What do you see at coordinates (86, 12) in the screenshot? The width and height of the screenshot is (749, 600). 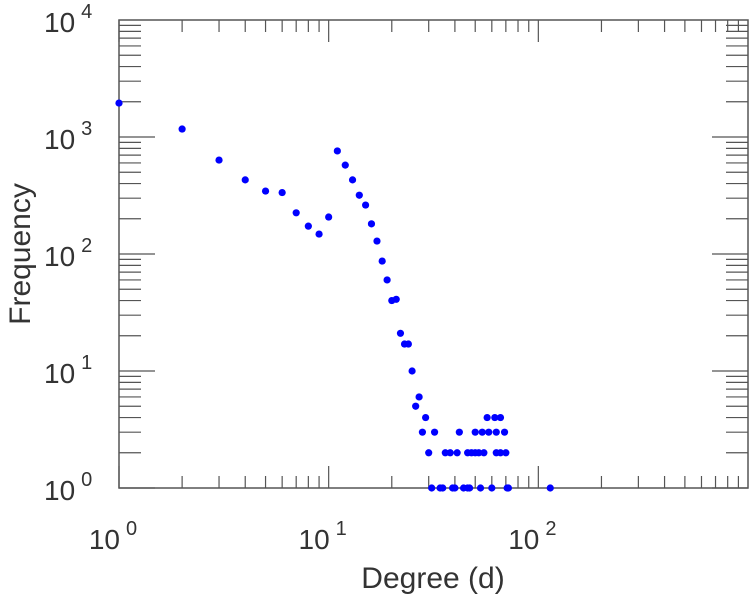 I see `y-tick-label-exponent: 4` at bounding box center [86, 12].